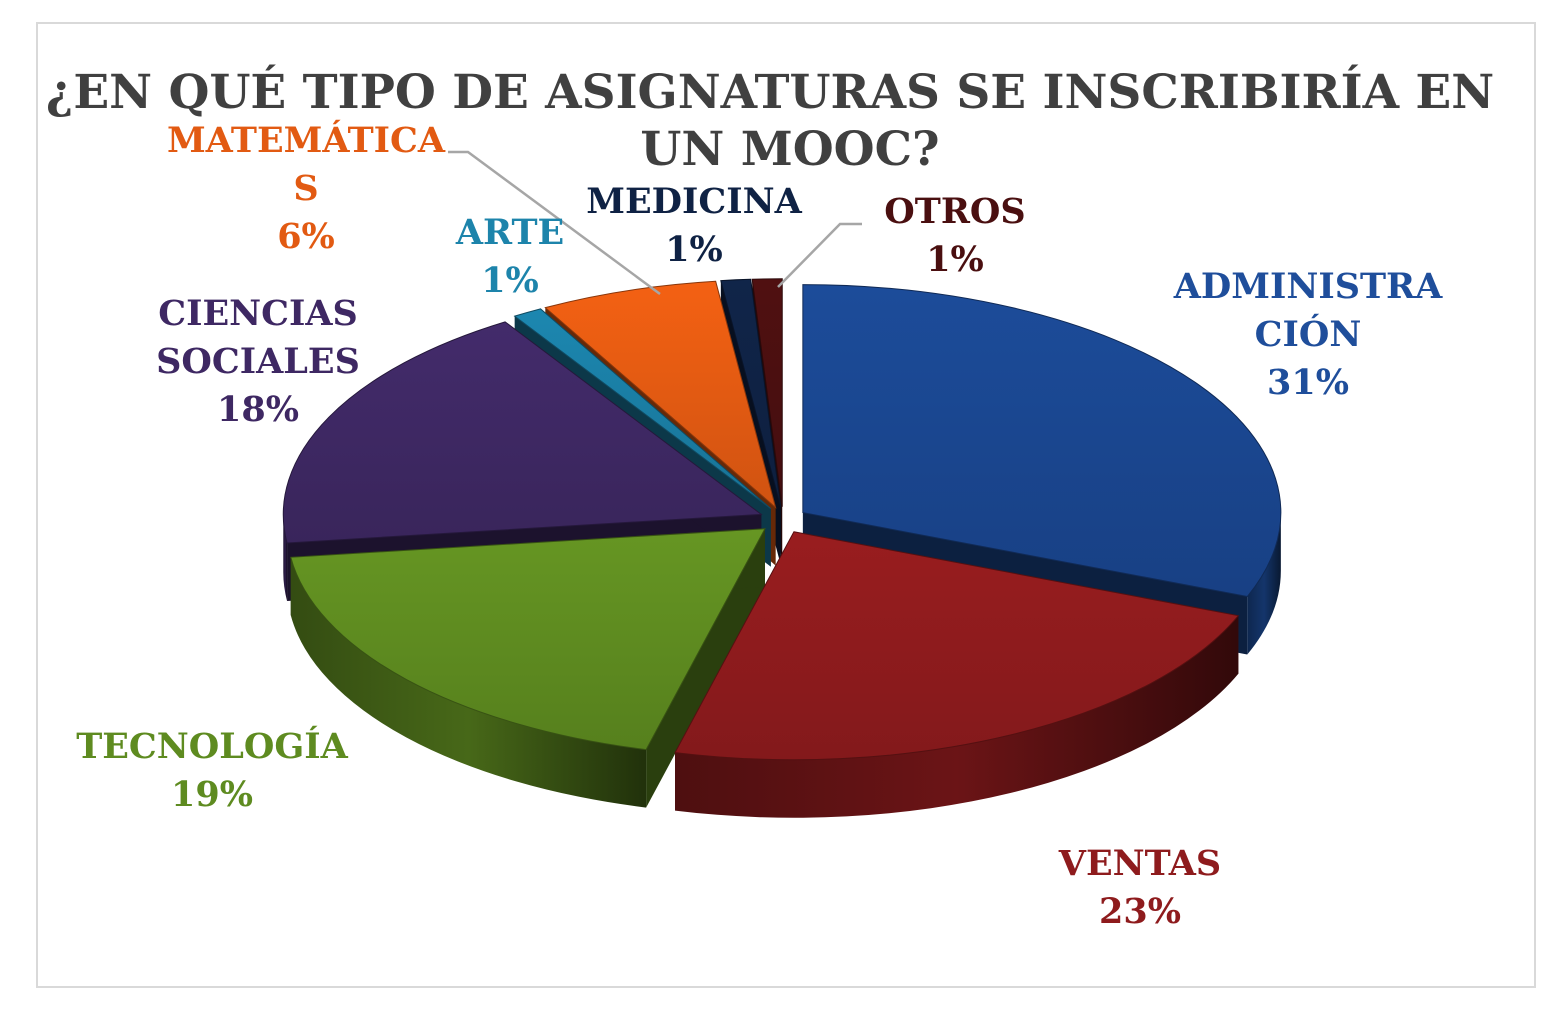  I want to click on slice-ventas, so click(957, 646).